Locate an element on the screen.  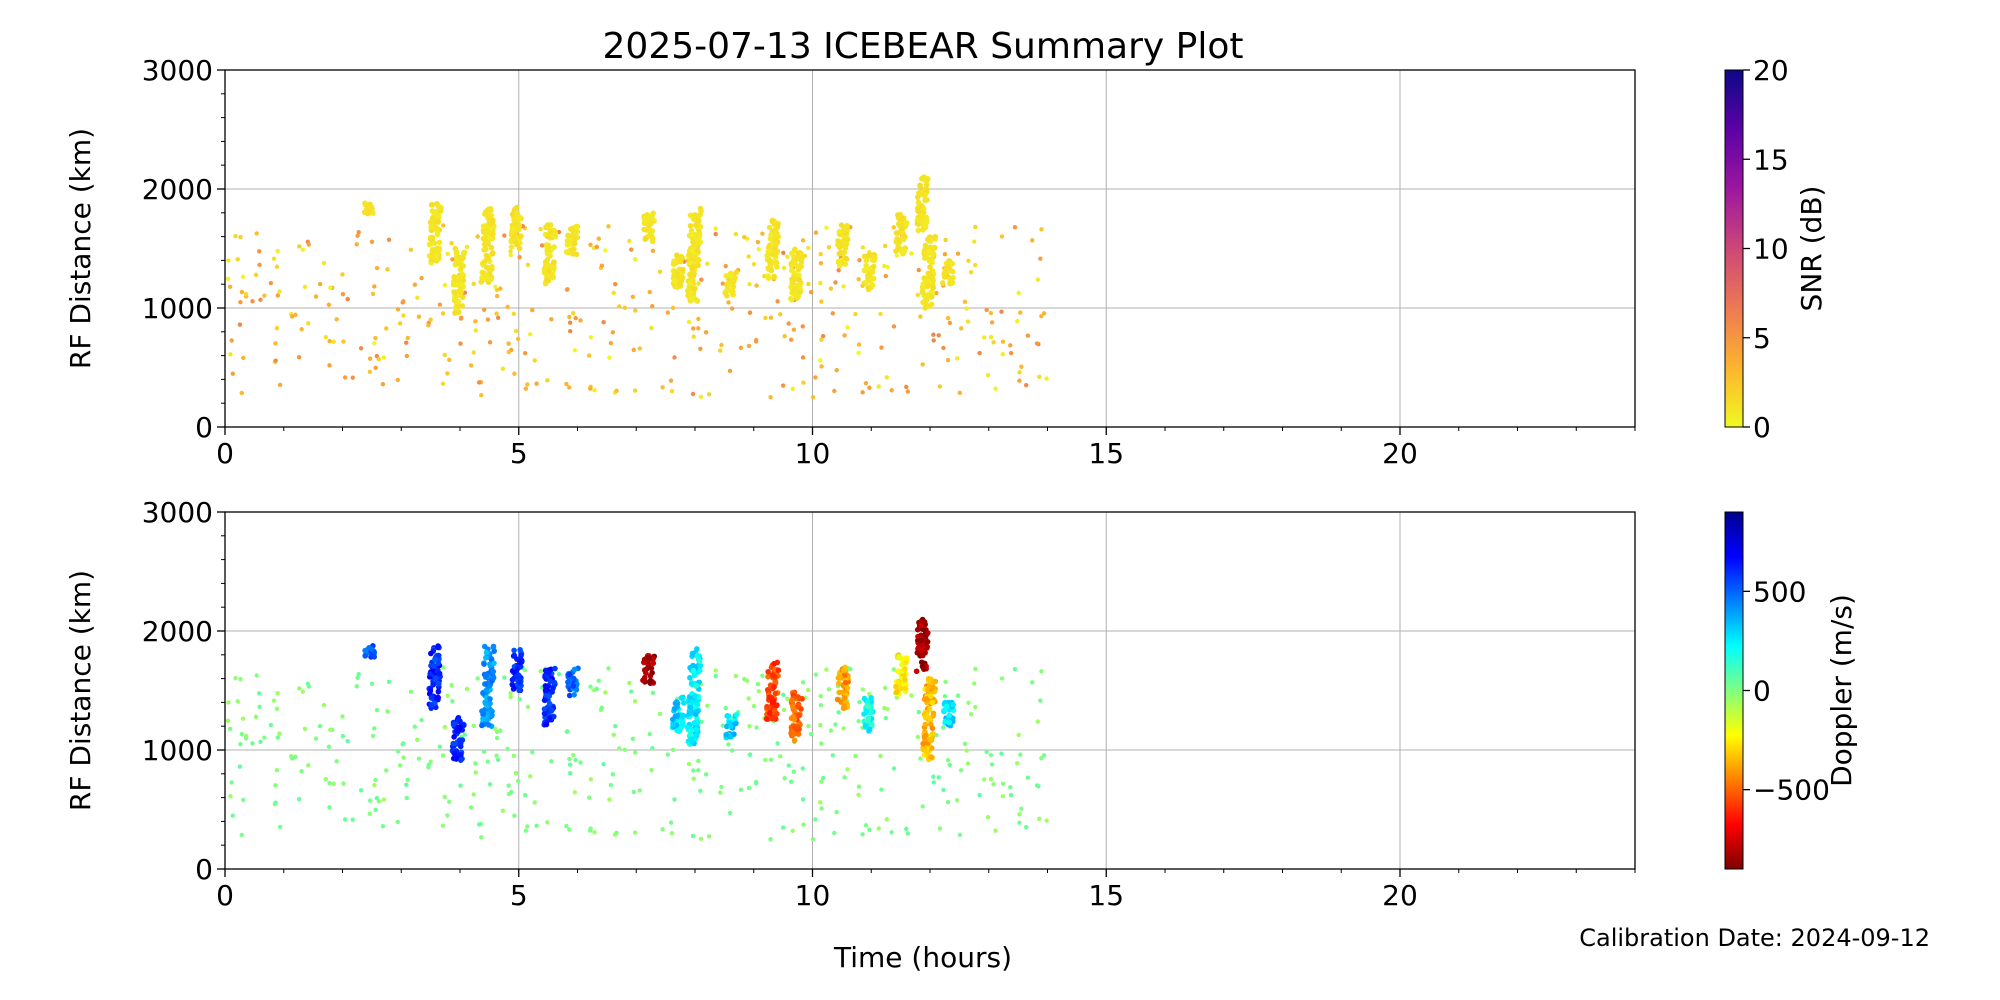
colorbar-tick-label: 10 is located at coordinates (1771, 249).